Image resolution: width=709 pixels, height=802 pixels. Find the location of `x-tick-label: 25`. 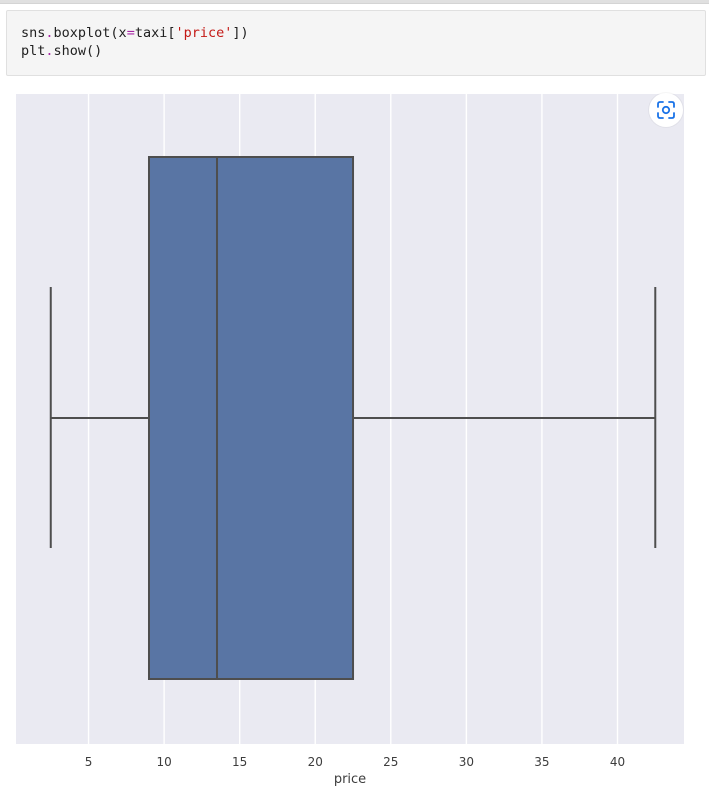

x-tick-label: 25 is located at coordinates (390, 762).